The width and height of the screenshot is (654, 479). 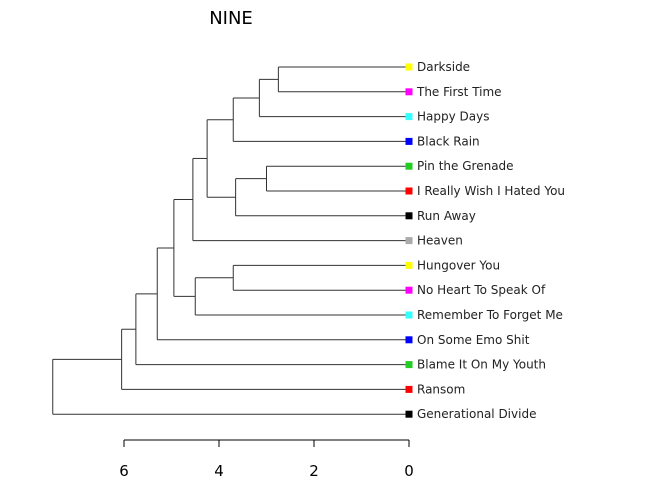 I want to click on leaf-label: Darkside, so click(x=443, y=67).